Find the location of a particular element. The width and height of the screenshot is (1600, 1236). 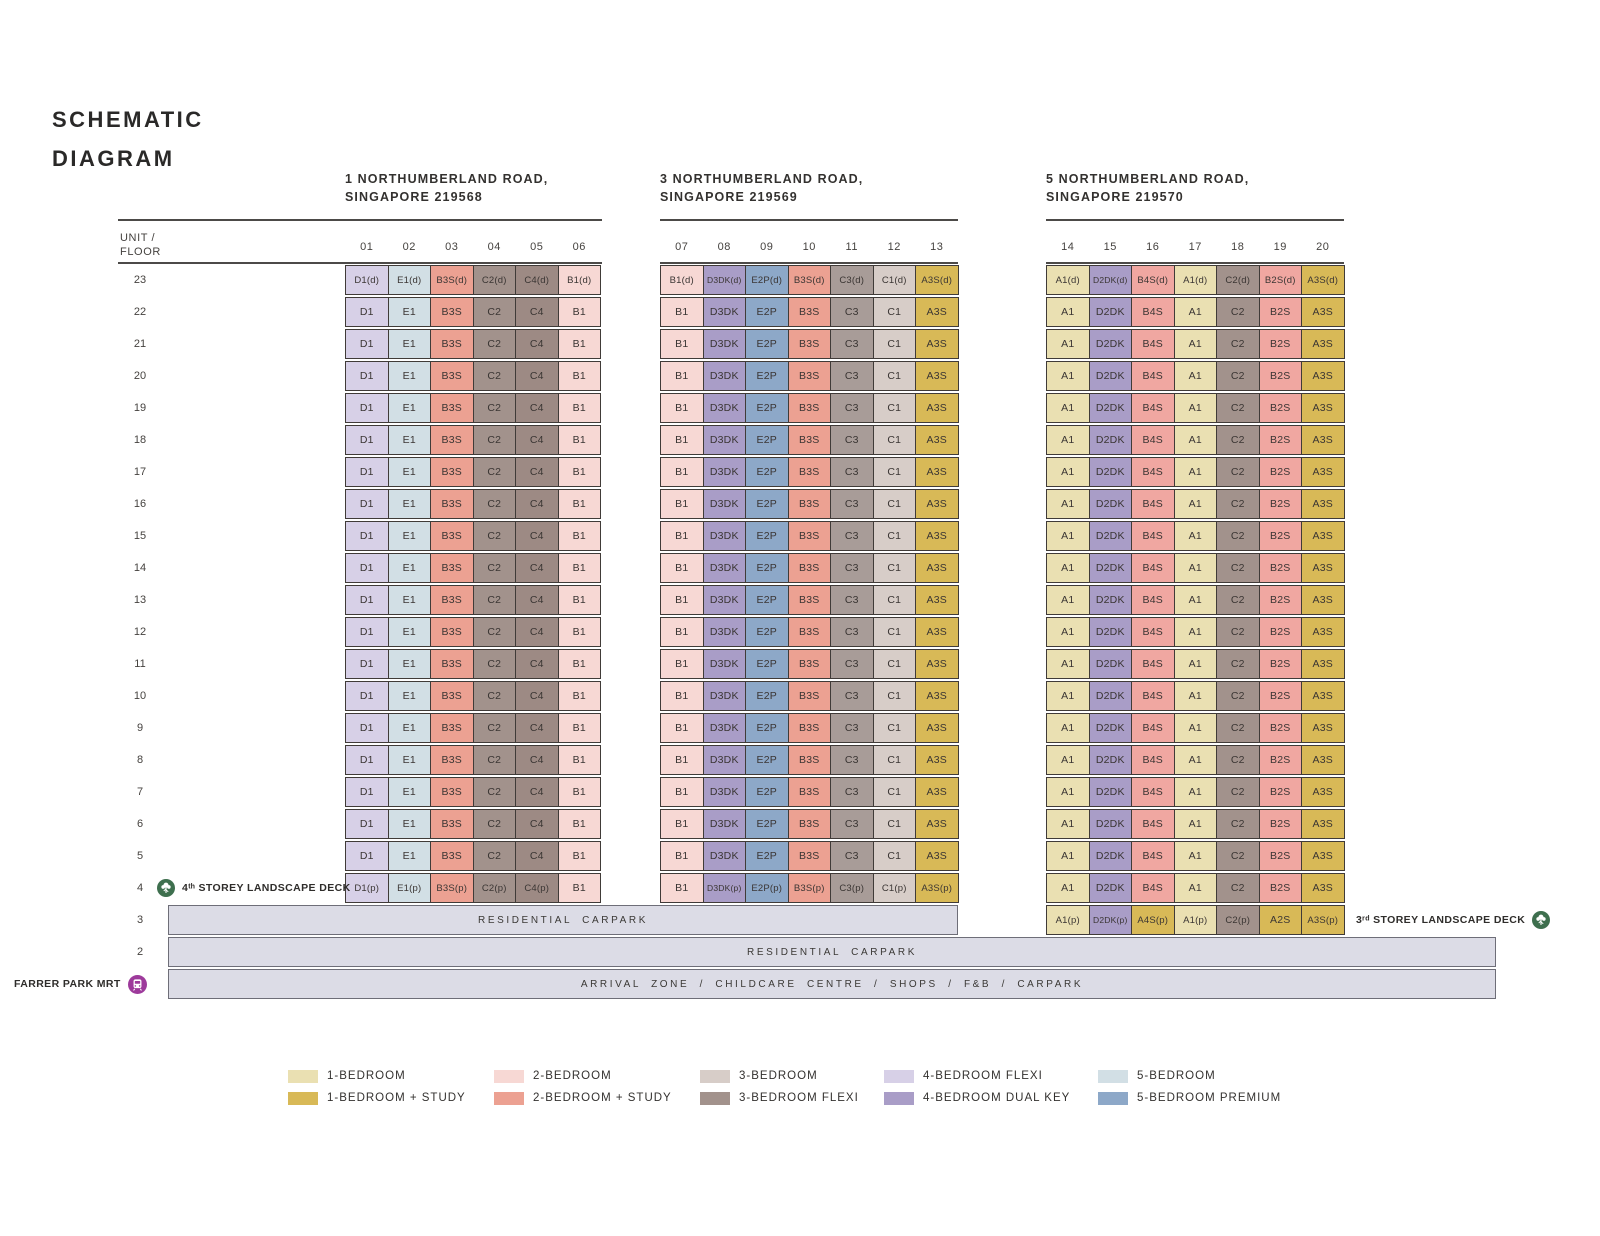

unit-cell: A3S(p) is located at coordinates (1323, 920).